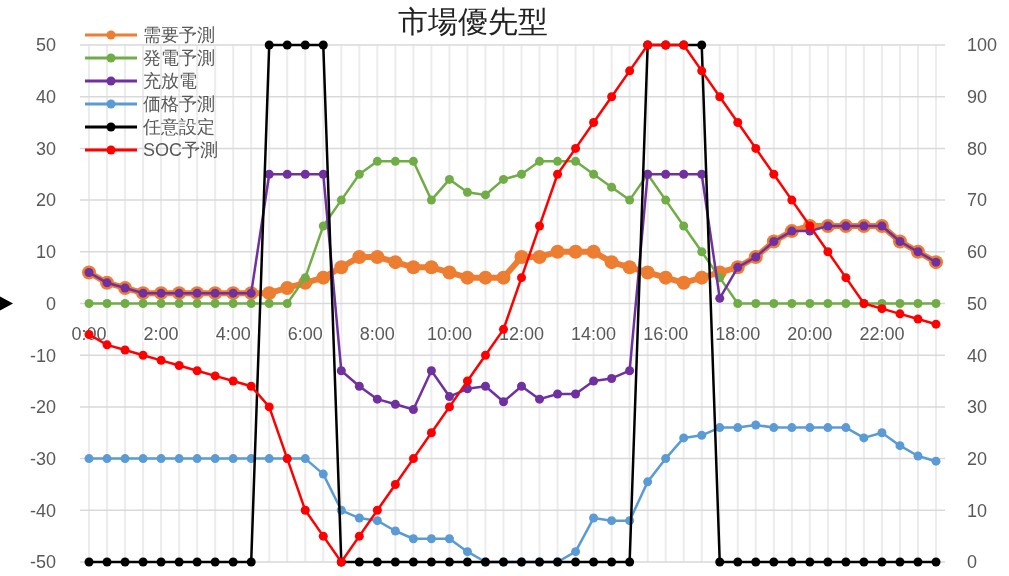 The image size is (1009, 576). Describe the element at coordinates (977, 407) in the screenshot. I see `y2-tick-label: 30` at that location.